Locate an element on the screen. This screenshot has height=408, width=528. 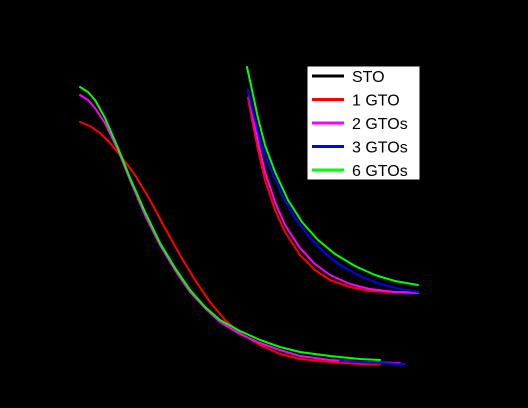
legend-label-sto: STO is located at coordinates (368, 77).